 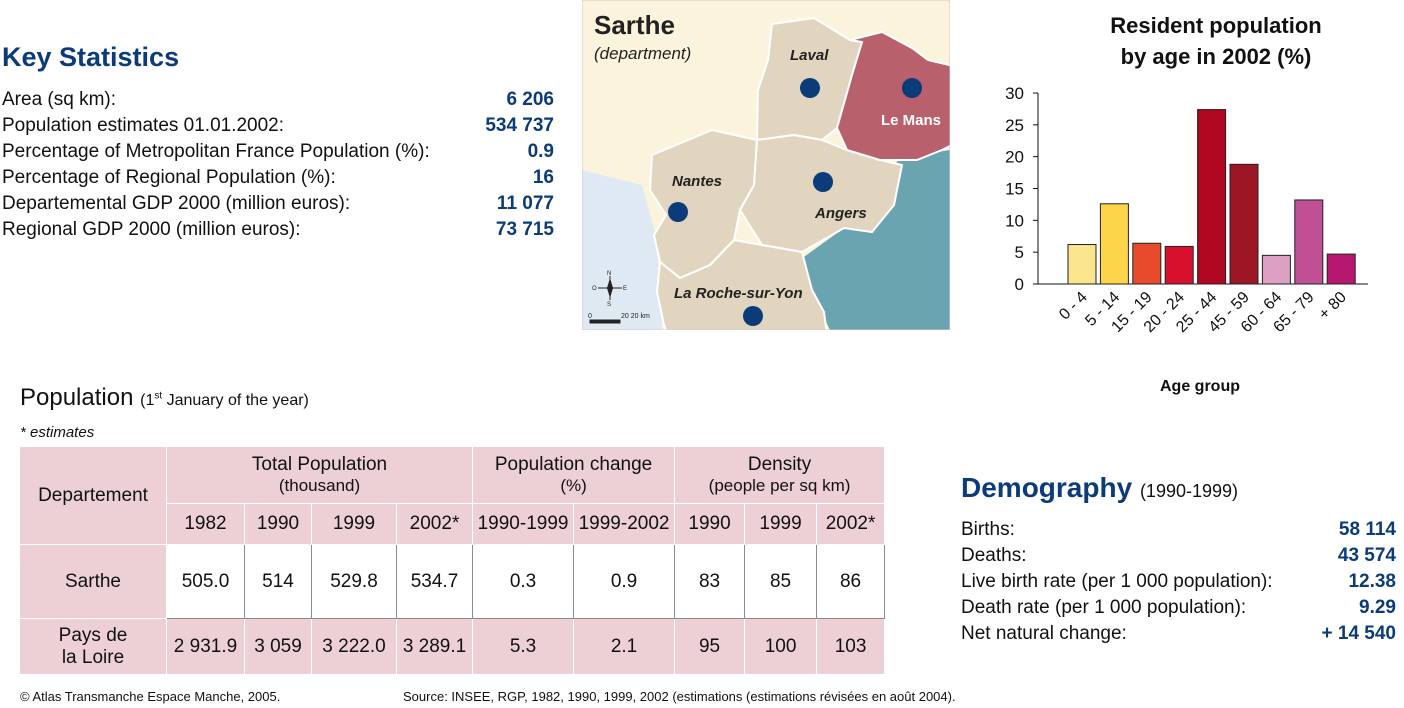 I want to click on y-tick-label: 5, so click(x=1019, y=252).